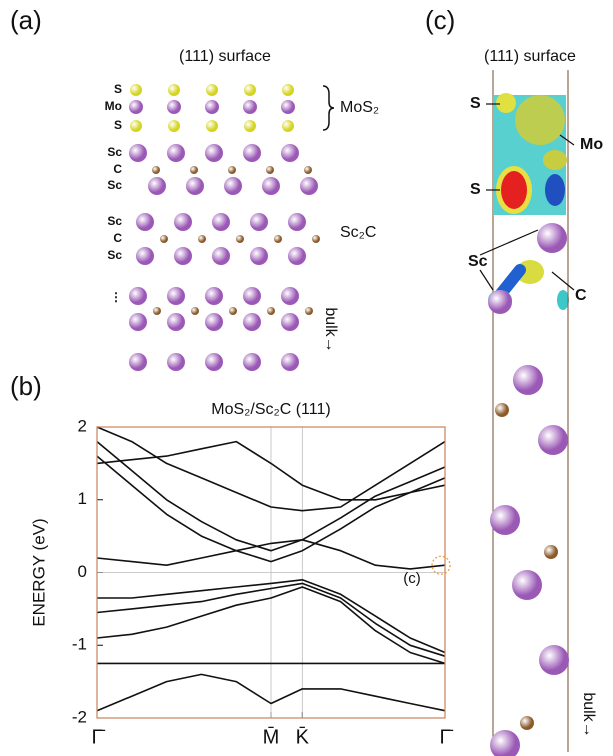 This screenshot has width=613, height=756. I want to click on atom-label: ⋮, so click(116, 297).